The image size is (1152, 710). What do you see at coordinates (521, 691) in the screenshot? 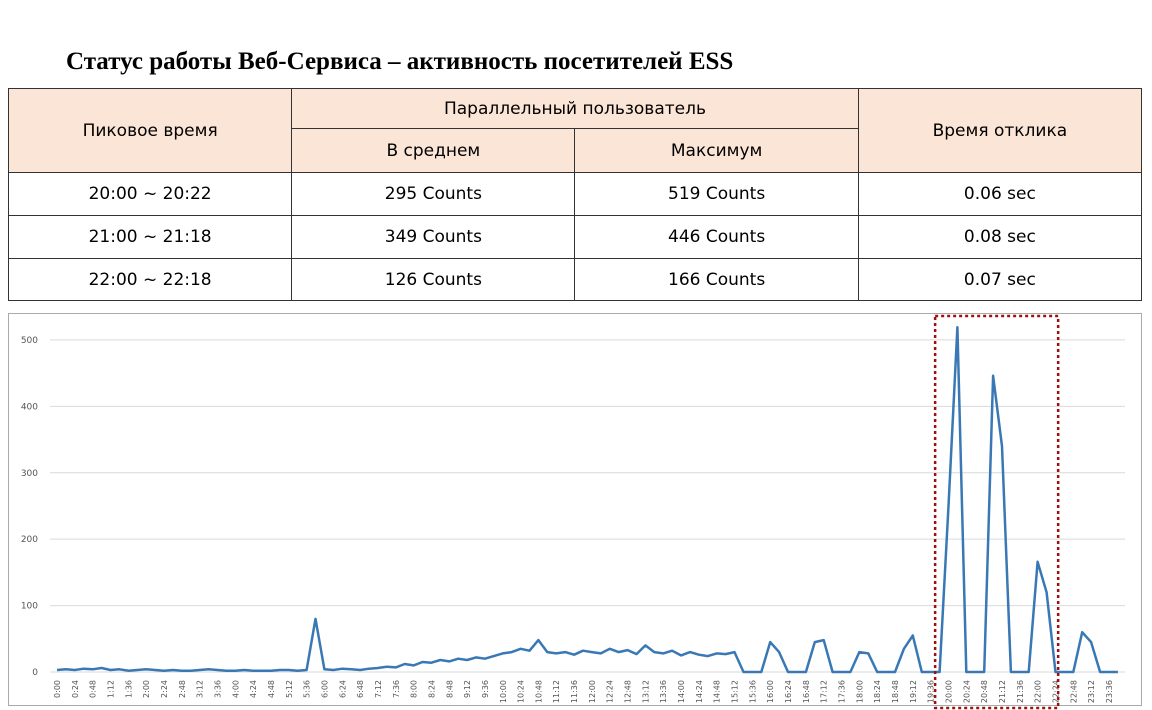
I see `x-tick-label: 10:24` at bounding box center [521, 691].